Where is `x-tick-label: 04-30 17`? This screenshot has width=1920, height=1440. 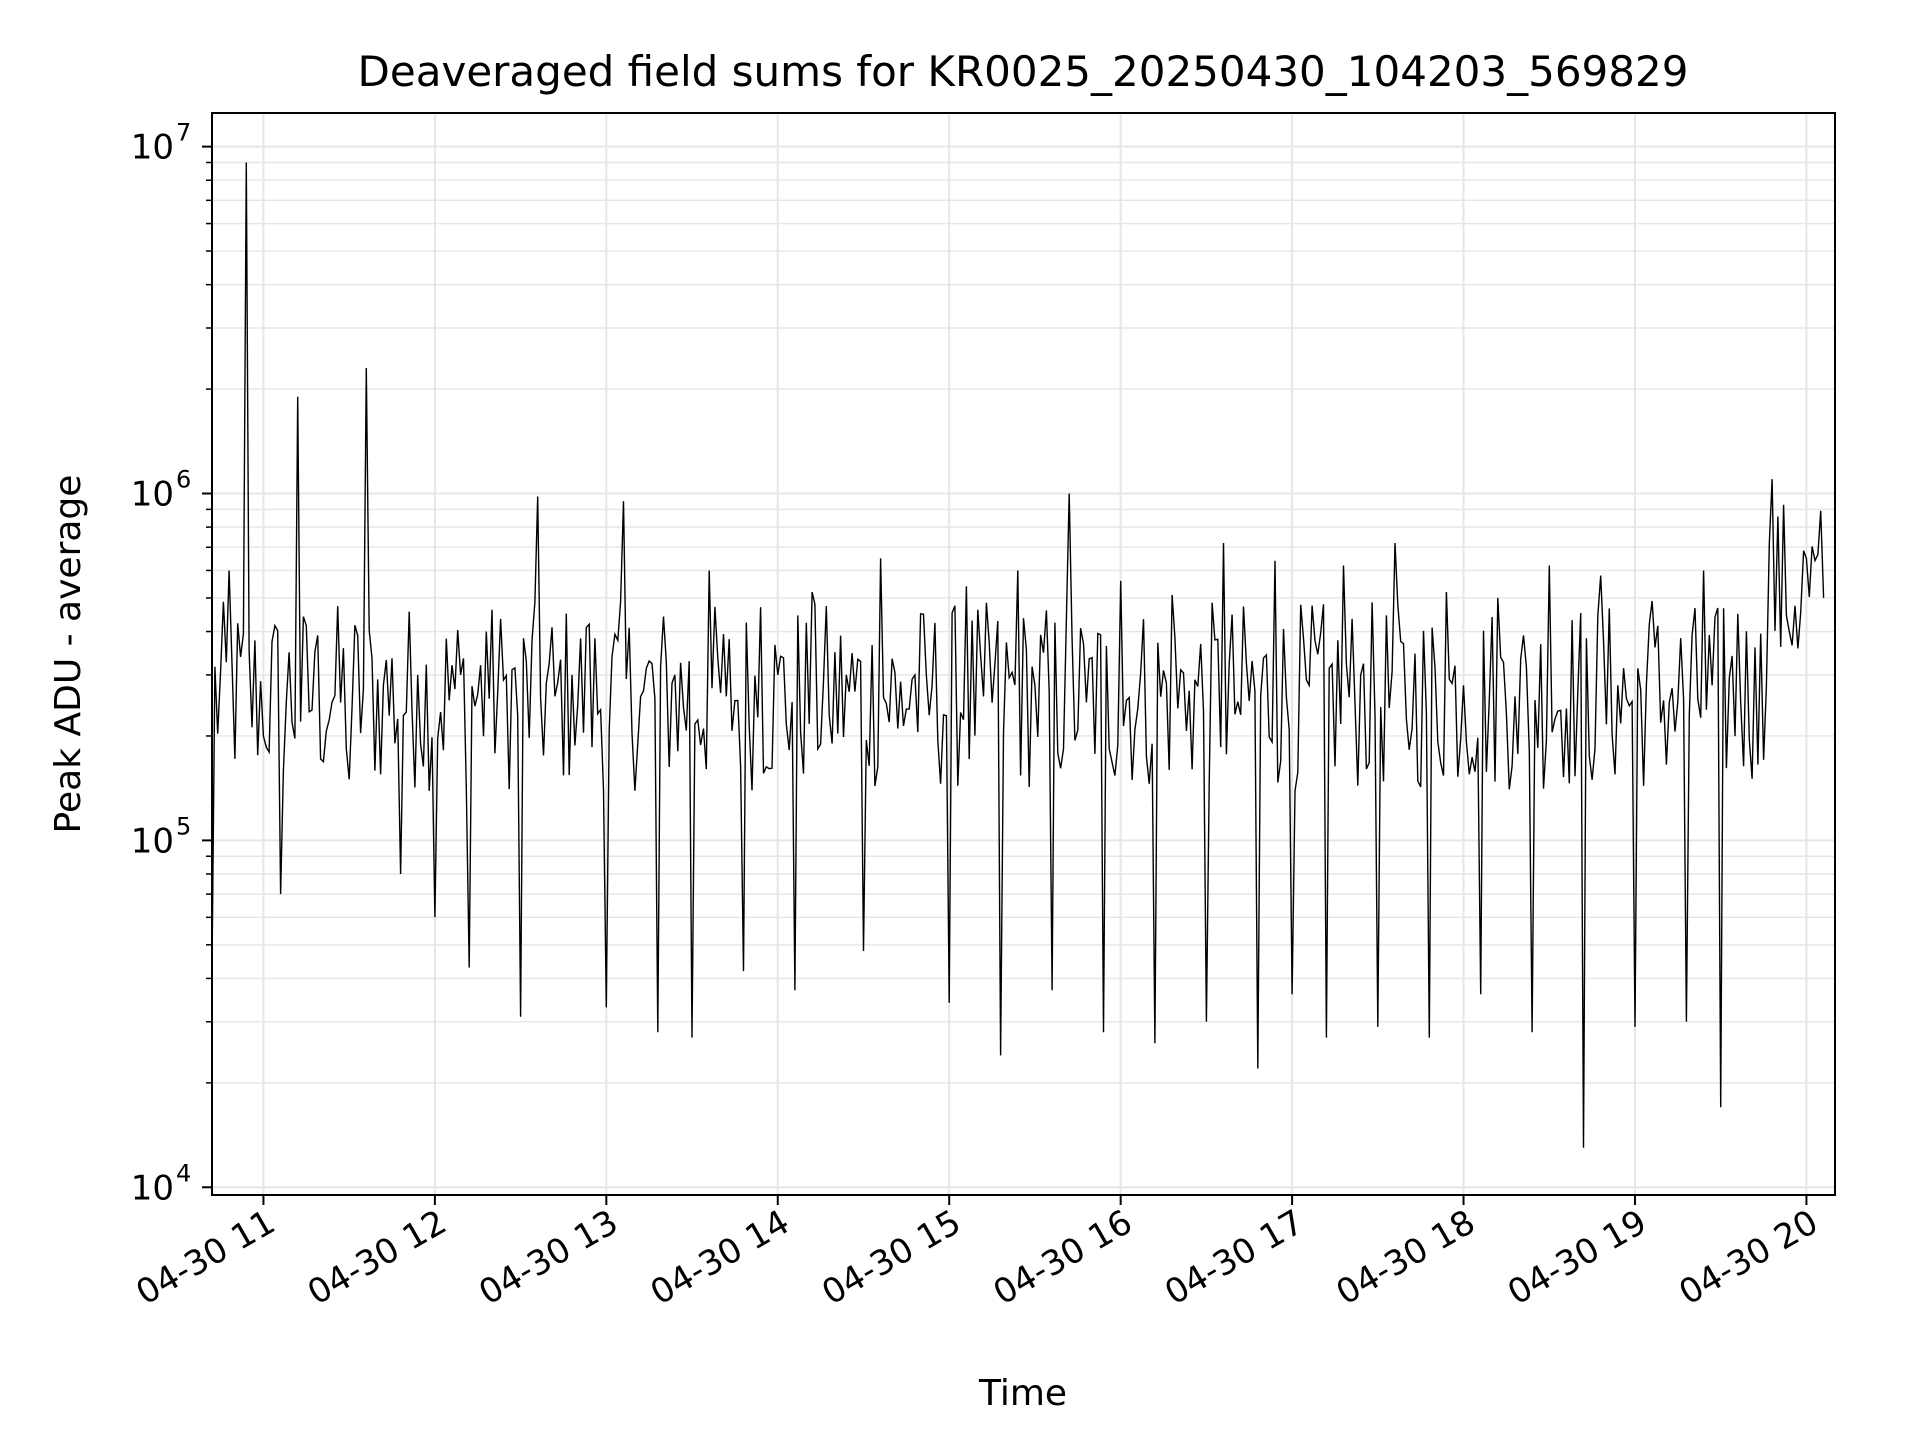 x-tick-label: 04-30 17 is located at coordinates (1234, 1257).